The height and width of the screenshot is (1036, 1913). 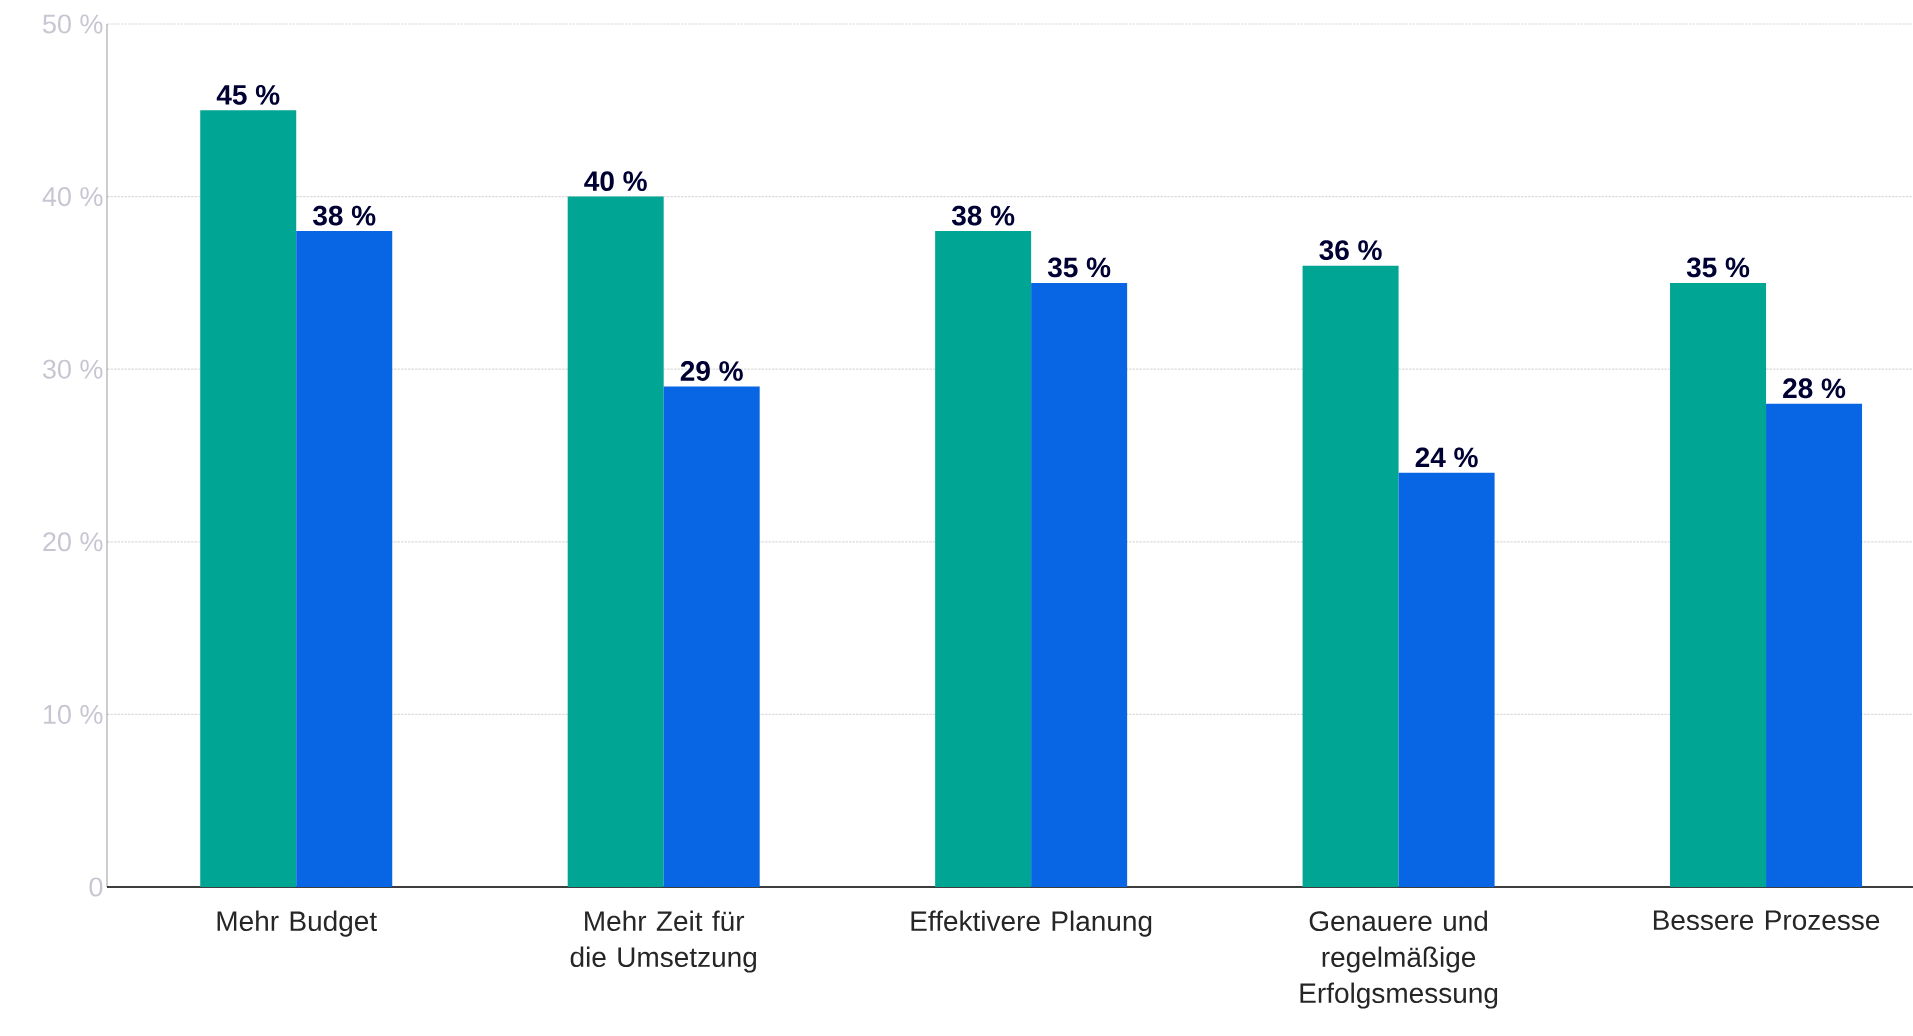 What do you see at coordinates (663, 941) in the screenshot?
I see `x-tick-label: Mehr Zeit für die Umsetzung` at bounding box center [663, 941].